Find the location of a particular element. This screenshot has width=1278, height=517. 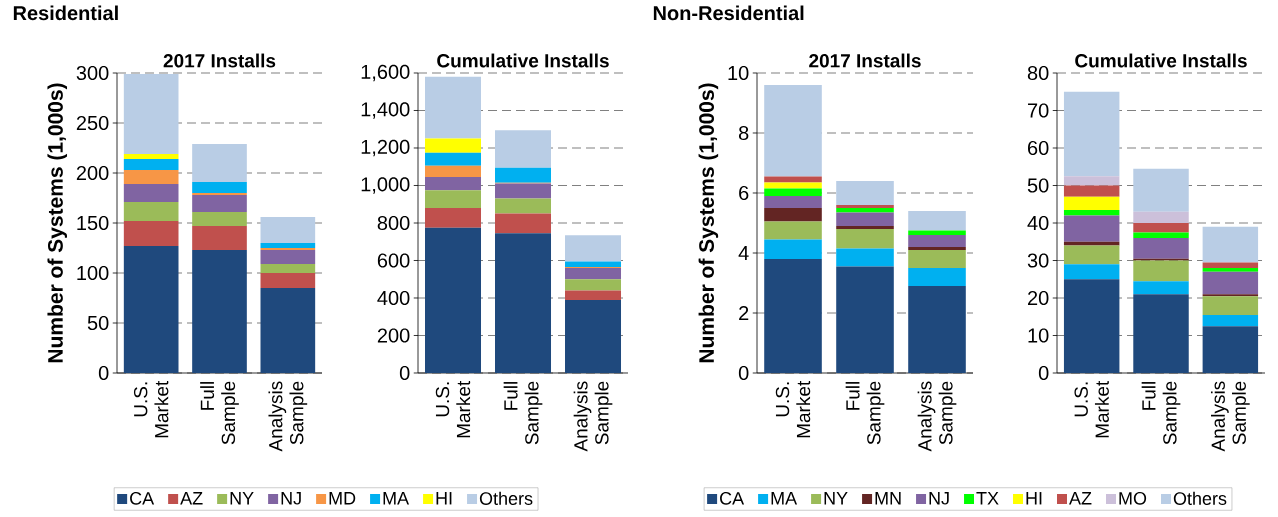

y-tick-label: 800 is located at coordinates (393, 223).